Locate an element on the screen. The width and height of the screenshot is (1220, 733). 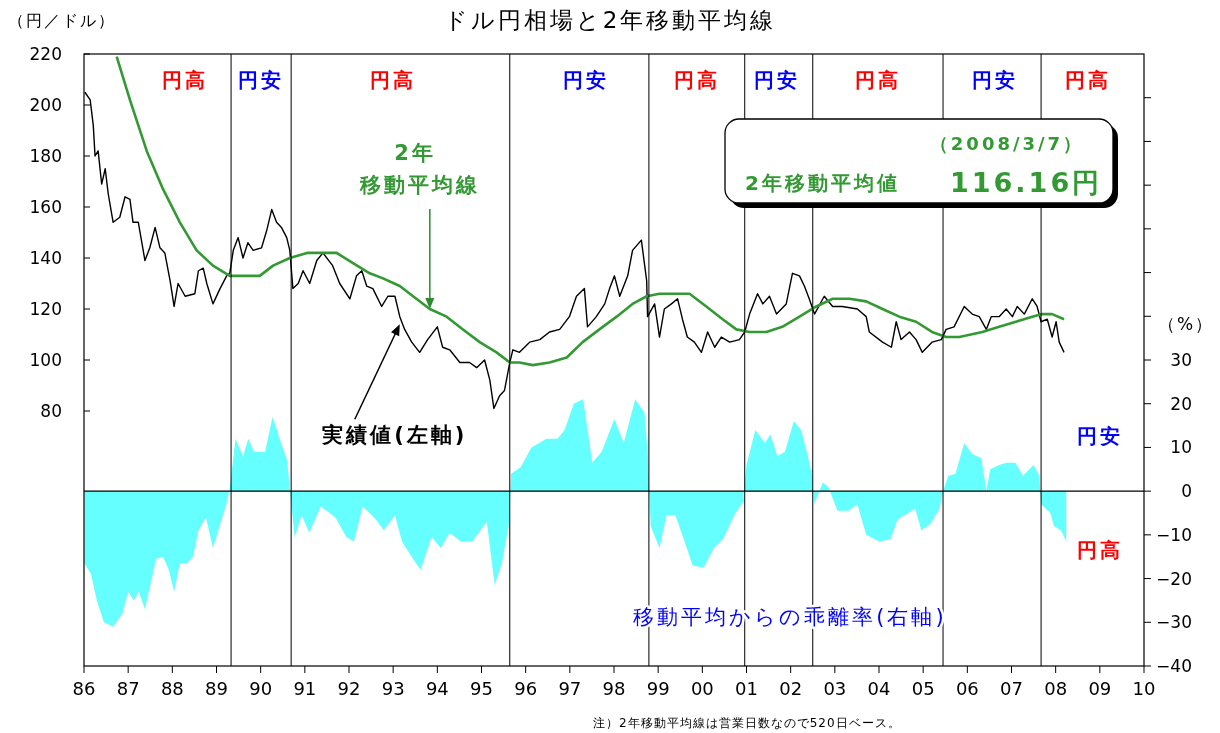
x-tick-label: 00 is located at coordinates (702, 688).